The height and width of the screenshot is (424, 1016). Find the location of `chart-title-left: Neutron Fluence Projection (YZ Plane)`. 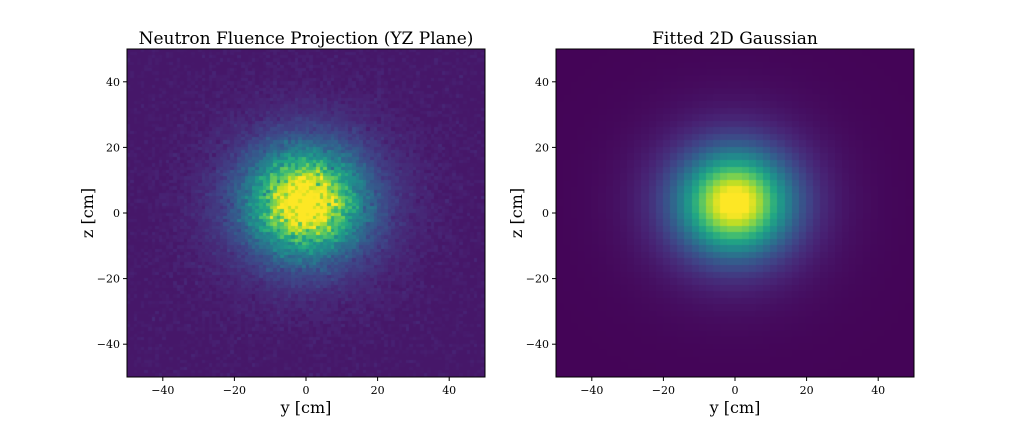

chart-title-left: Neutron Fluence Projection (YZ Plane) is located at coordinates (306, 39).